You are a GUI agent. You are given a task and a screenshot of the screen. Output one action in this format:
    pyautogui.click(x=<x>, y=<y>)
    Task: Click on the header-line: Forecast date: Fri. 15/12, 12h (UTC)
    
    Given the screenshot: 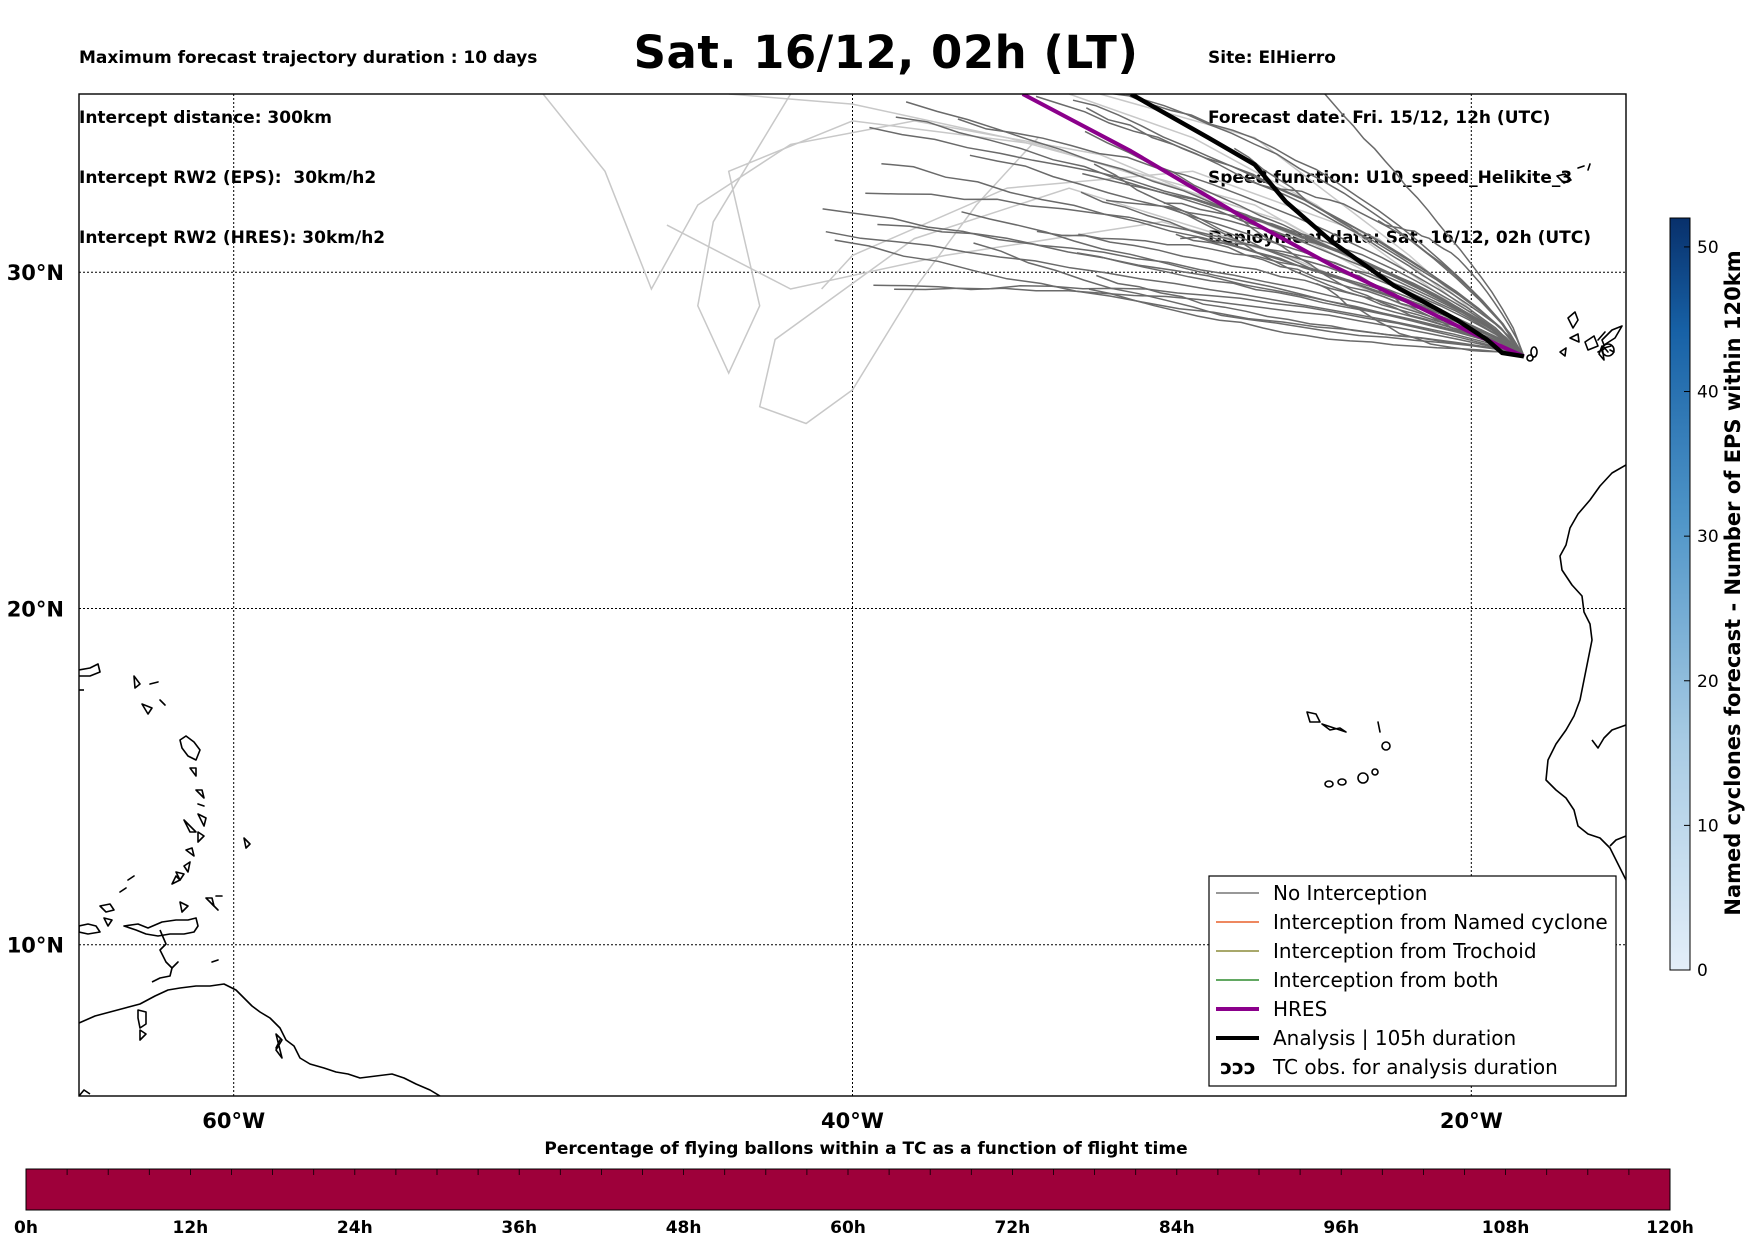 What is the action you would take?
    pyautogui.click(x=1379, y=118)
    